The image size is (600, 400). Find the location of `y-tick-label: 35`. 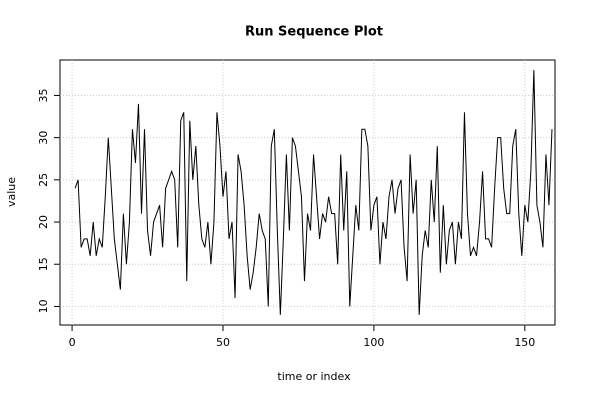

y-tick-label: 35 is located at coordinates (43, 95).